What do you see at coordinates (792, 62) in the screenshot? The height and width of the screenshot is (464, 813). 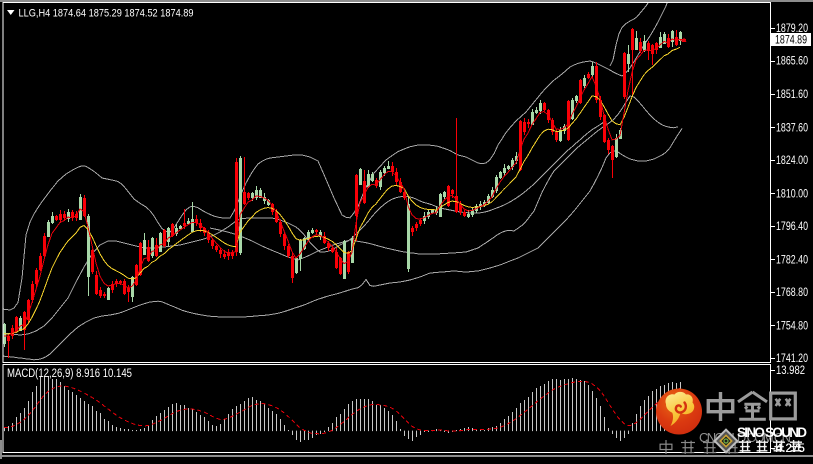 I see `svg-text: 1865.60` at bounding box center [792, 62].